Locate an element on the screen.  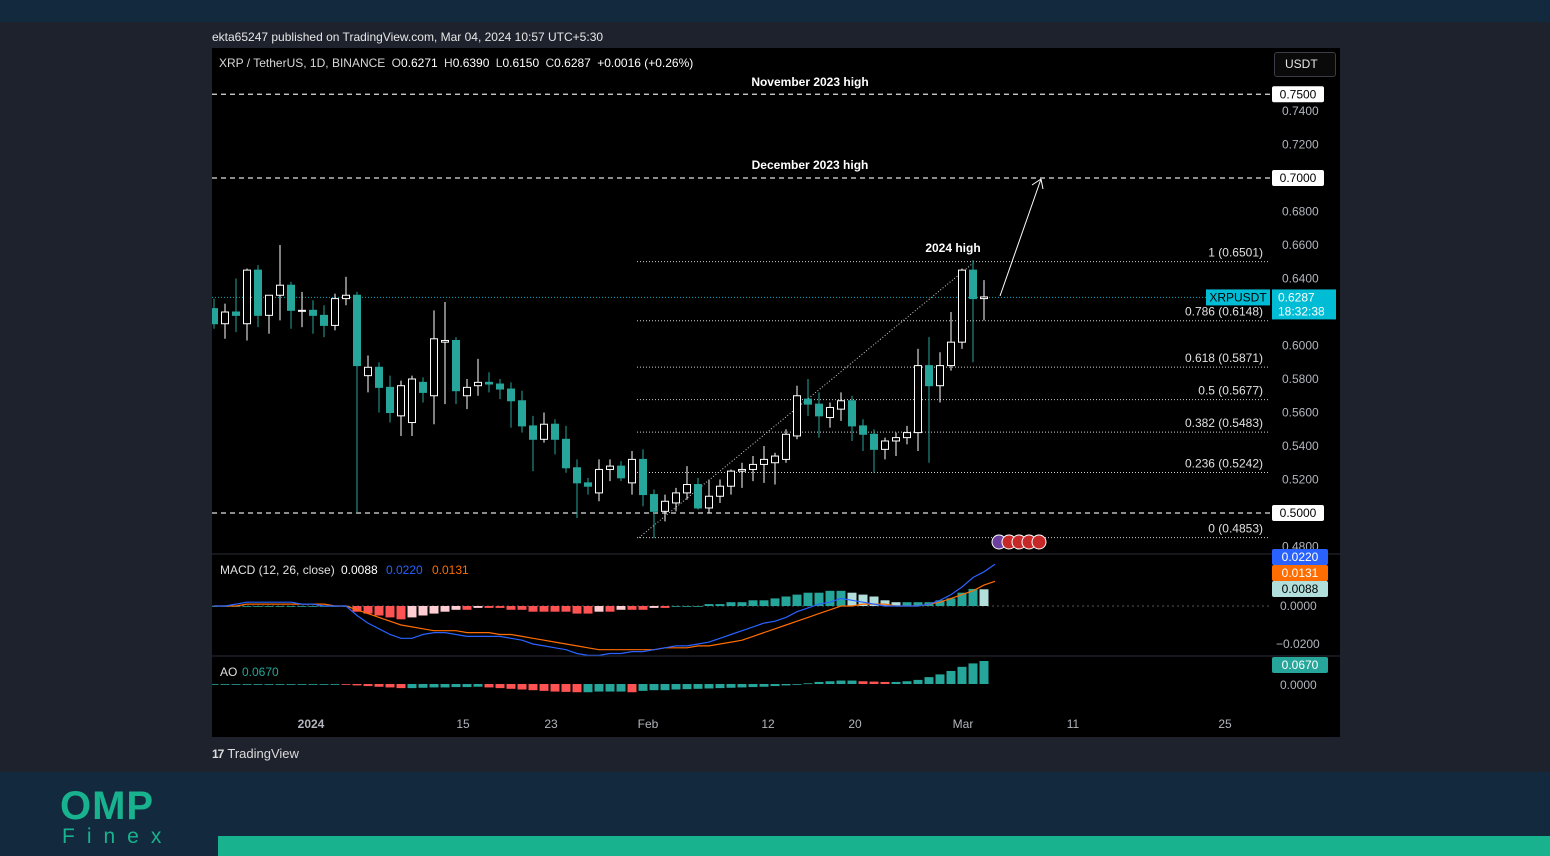
currency-button: USDT is located at coordinates (1305, 64).